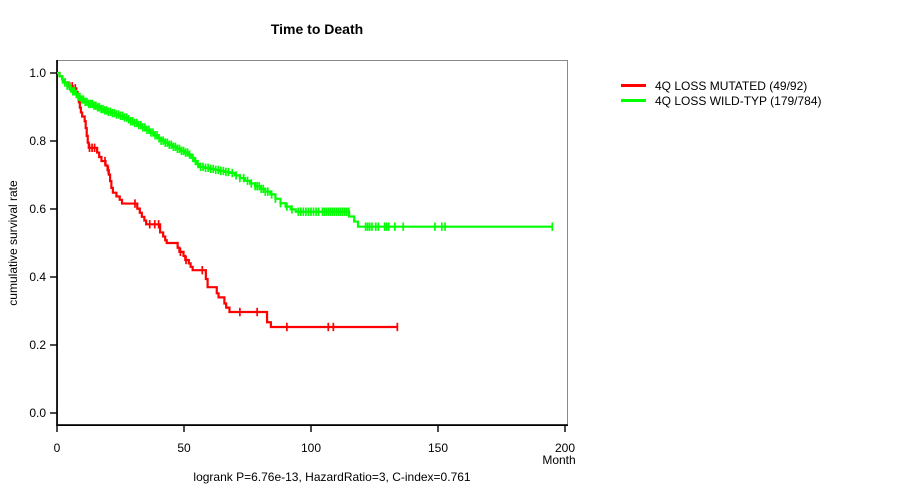 The height and width of the screenshot is (500, 900). I want to click on y-tick-label: 0.6, so click(37, 209).